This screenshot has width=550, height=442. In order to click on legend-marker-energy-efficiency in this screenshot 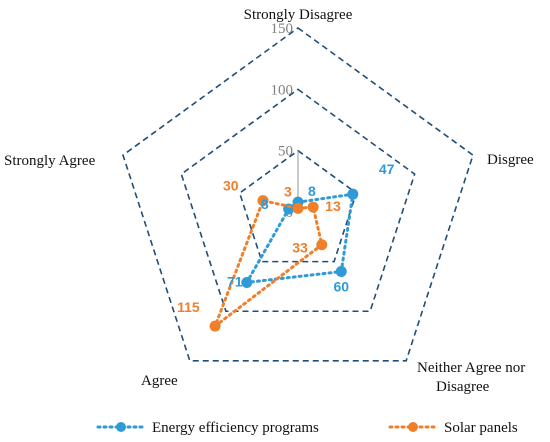, I will do `click(121, 427)`.